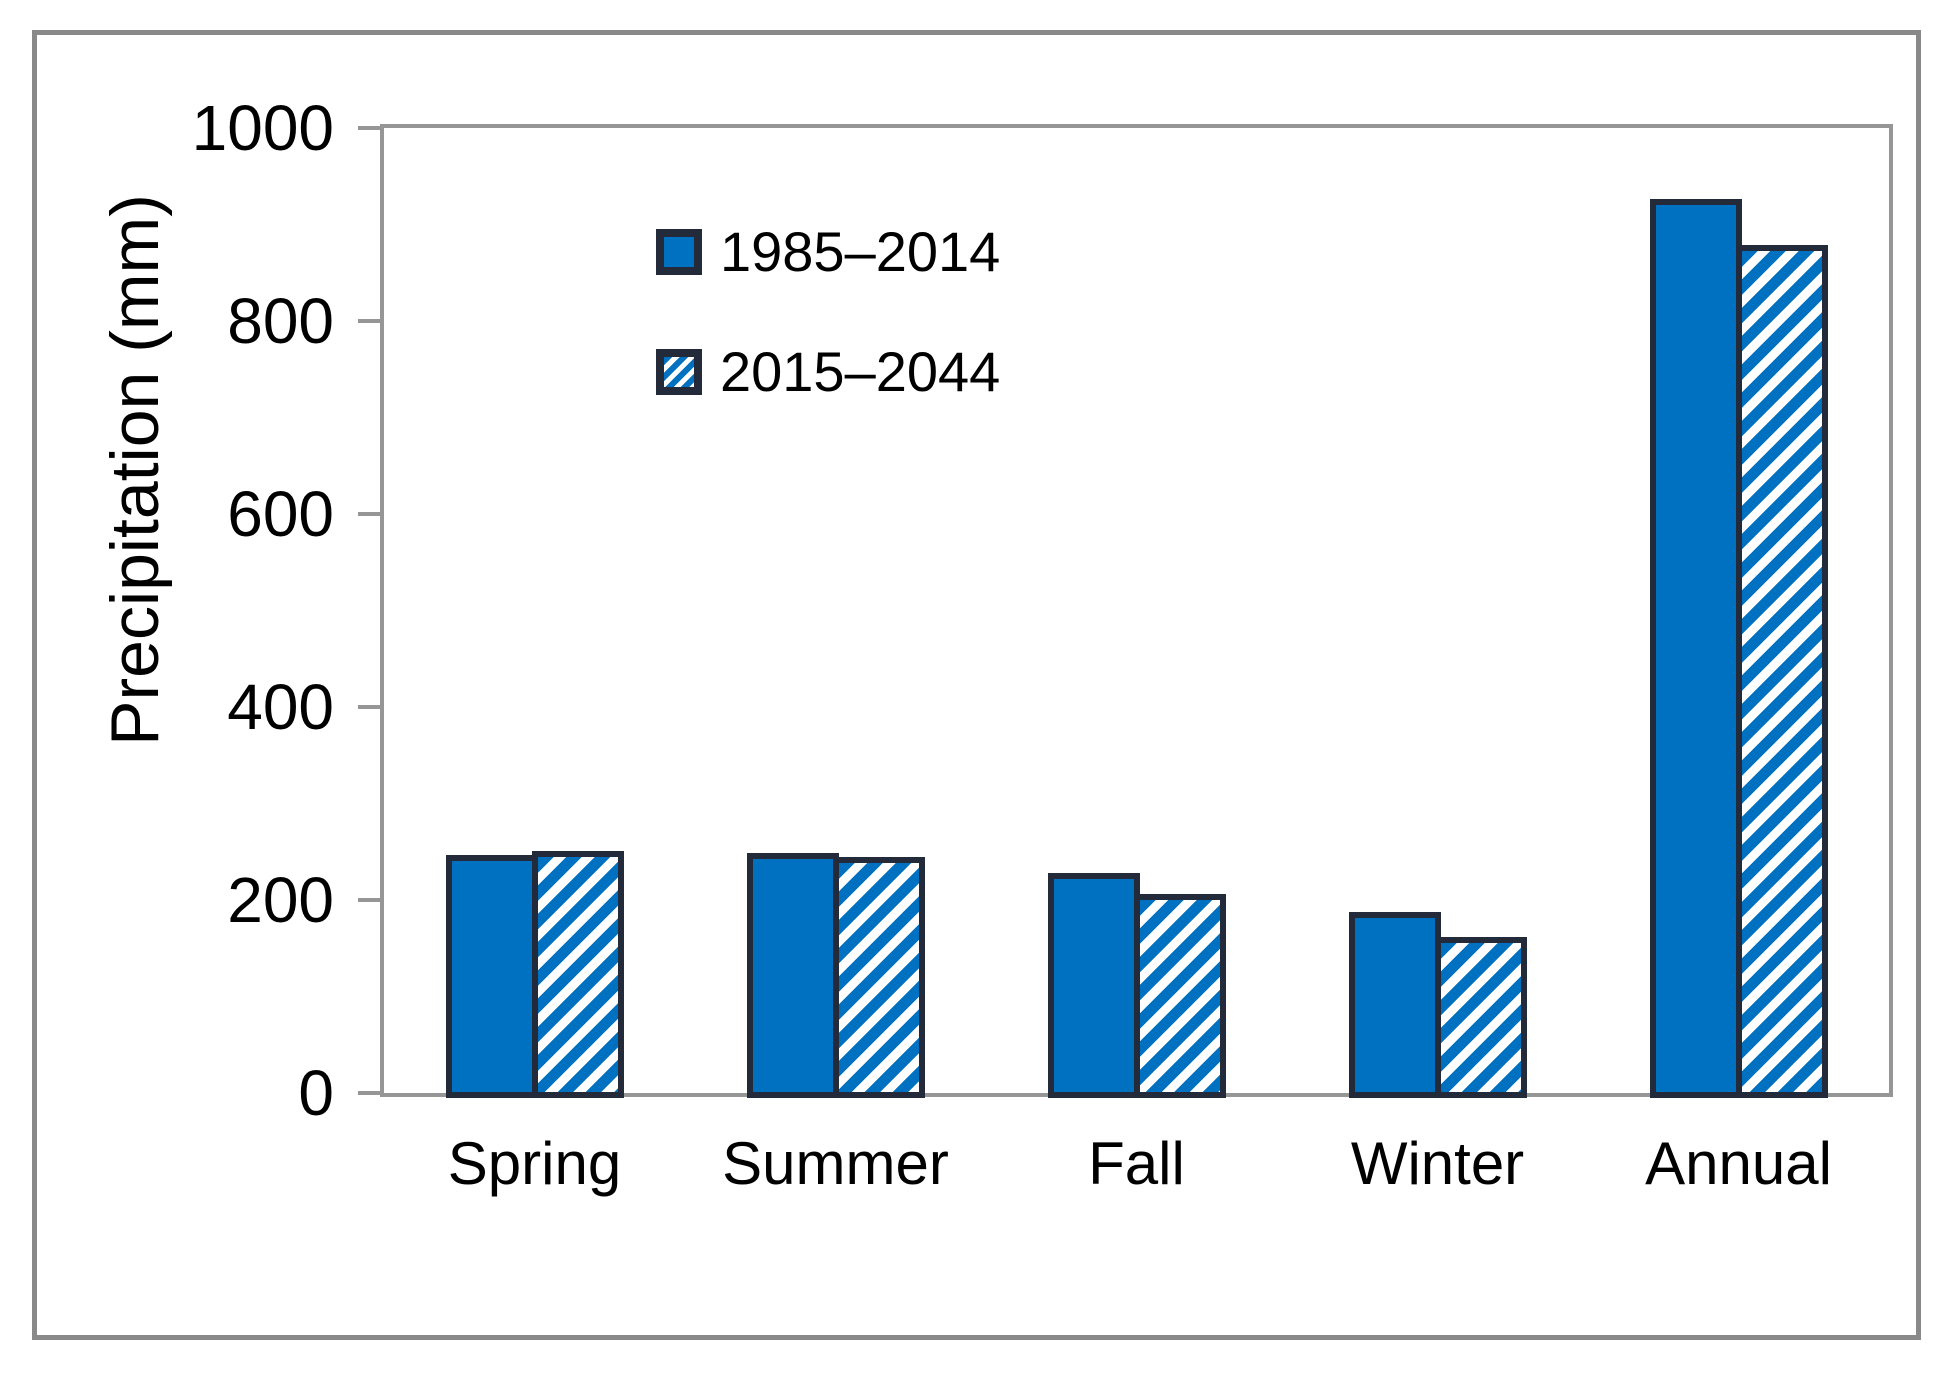  I want to click on x-category-label-annual: Annual, so click(1738, 1163).